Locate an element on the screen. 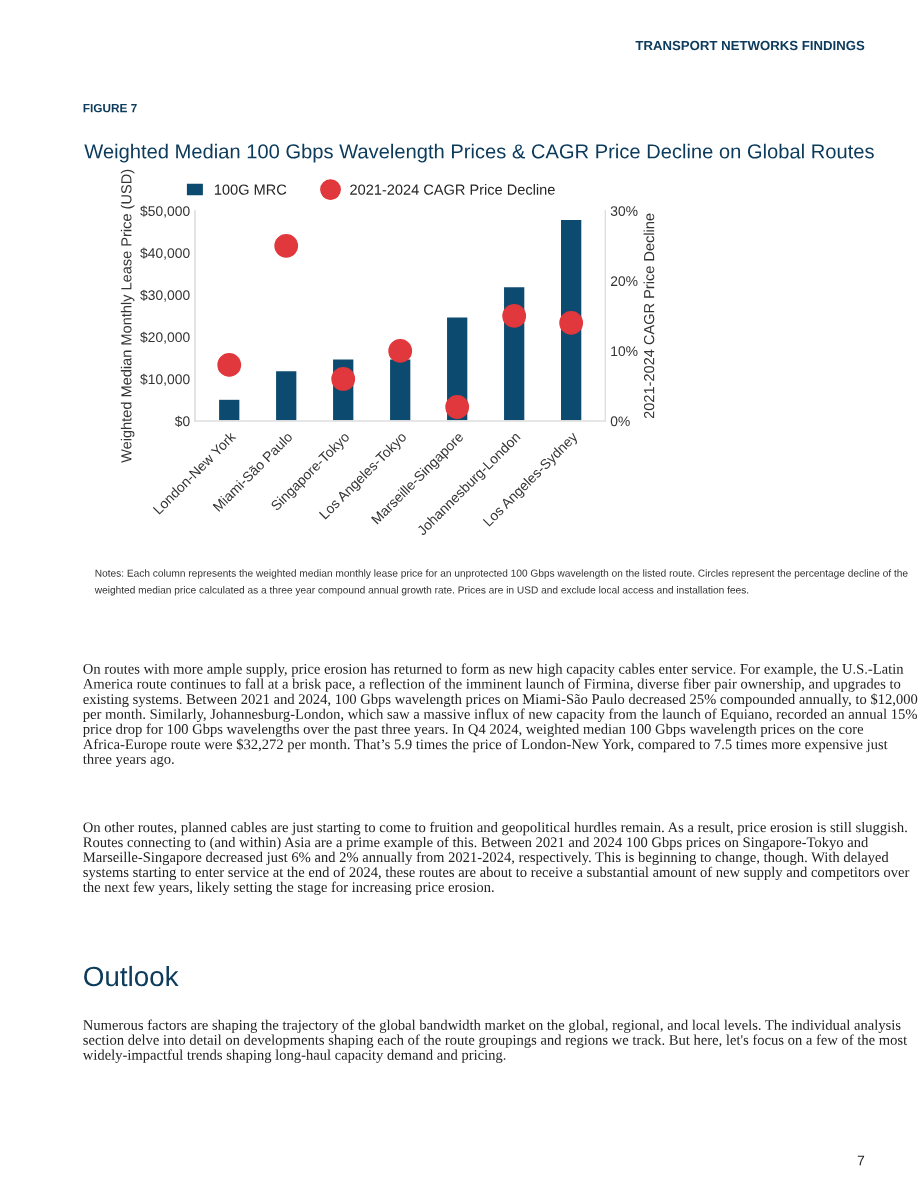 The width and height of the screenshot is (920, 1191). y-tick-label: $10,000 is located at coordinates (165, 379).